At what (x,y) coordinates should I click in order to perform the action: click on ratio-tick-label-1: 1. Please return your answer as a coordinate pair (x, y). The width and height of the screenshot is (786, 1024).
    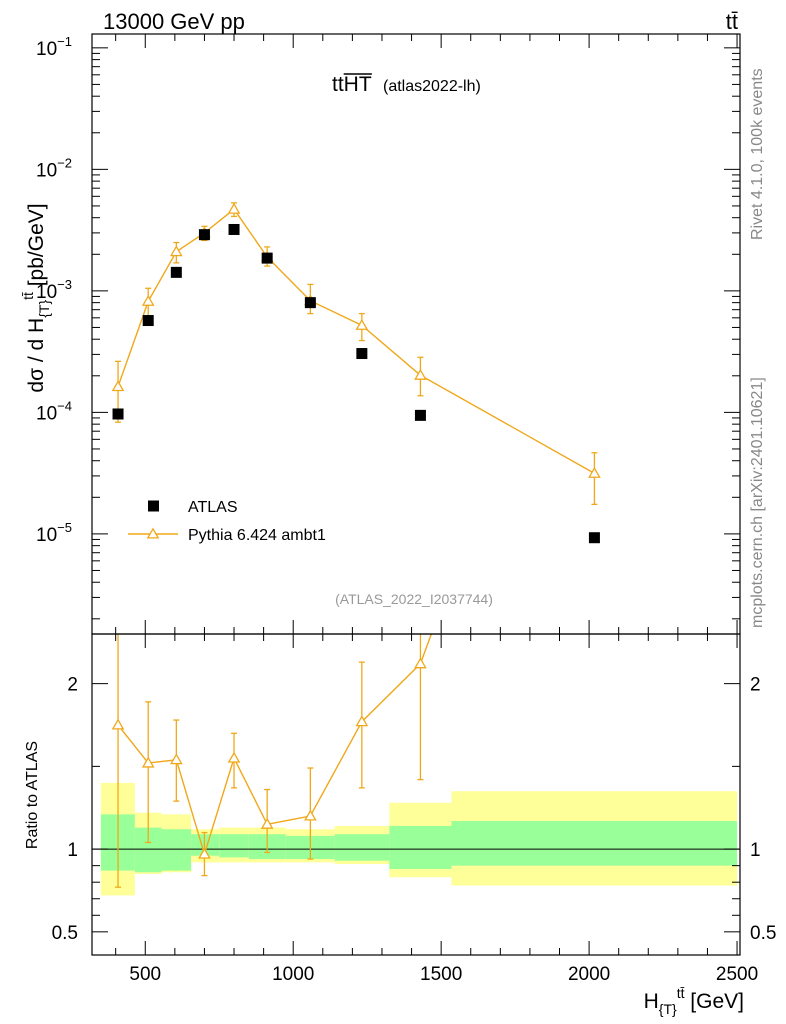
    Looking at the image, I should click on (72, 850).